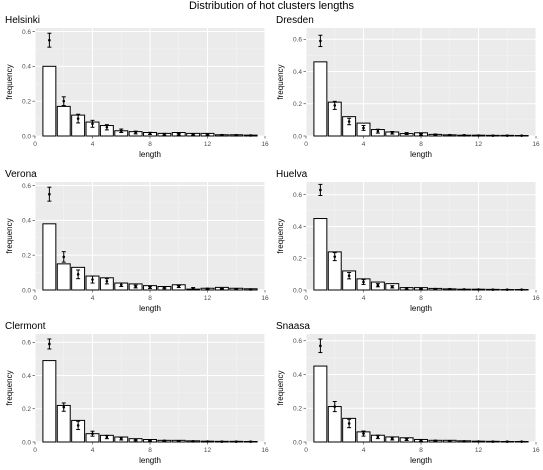 The height and width of the screenshot is (470, 543). Describe the element at coordinates (408, 393) in the screenshot. I see `facet-snaasa: Snaasa 0 4 8 12 16 0.0 0.2 0.4 0.6 length frequency` at that location.